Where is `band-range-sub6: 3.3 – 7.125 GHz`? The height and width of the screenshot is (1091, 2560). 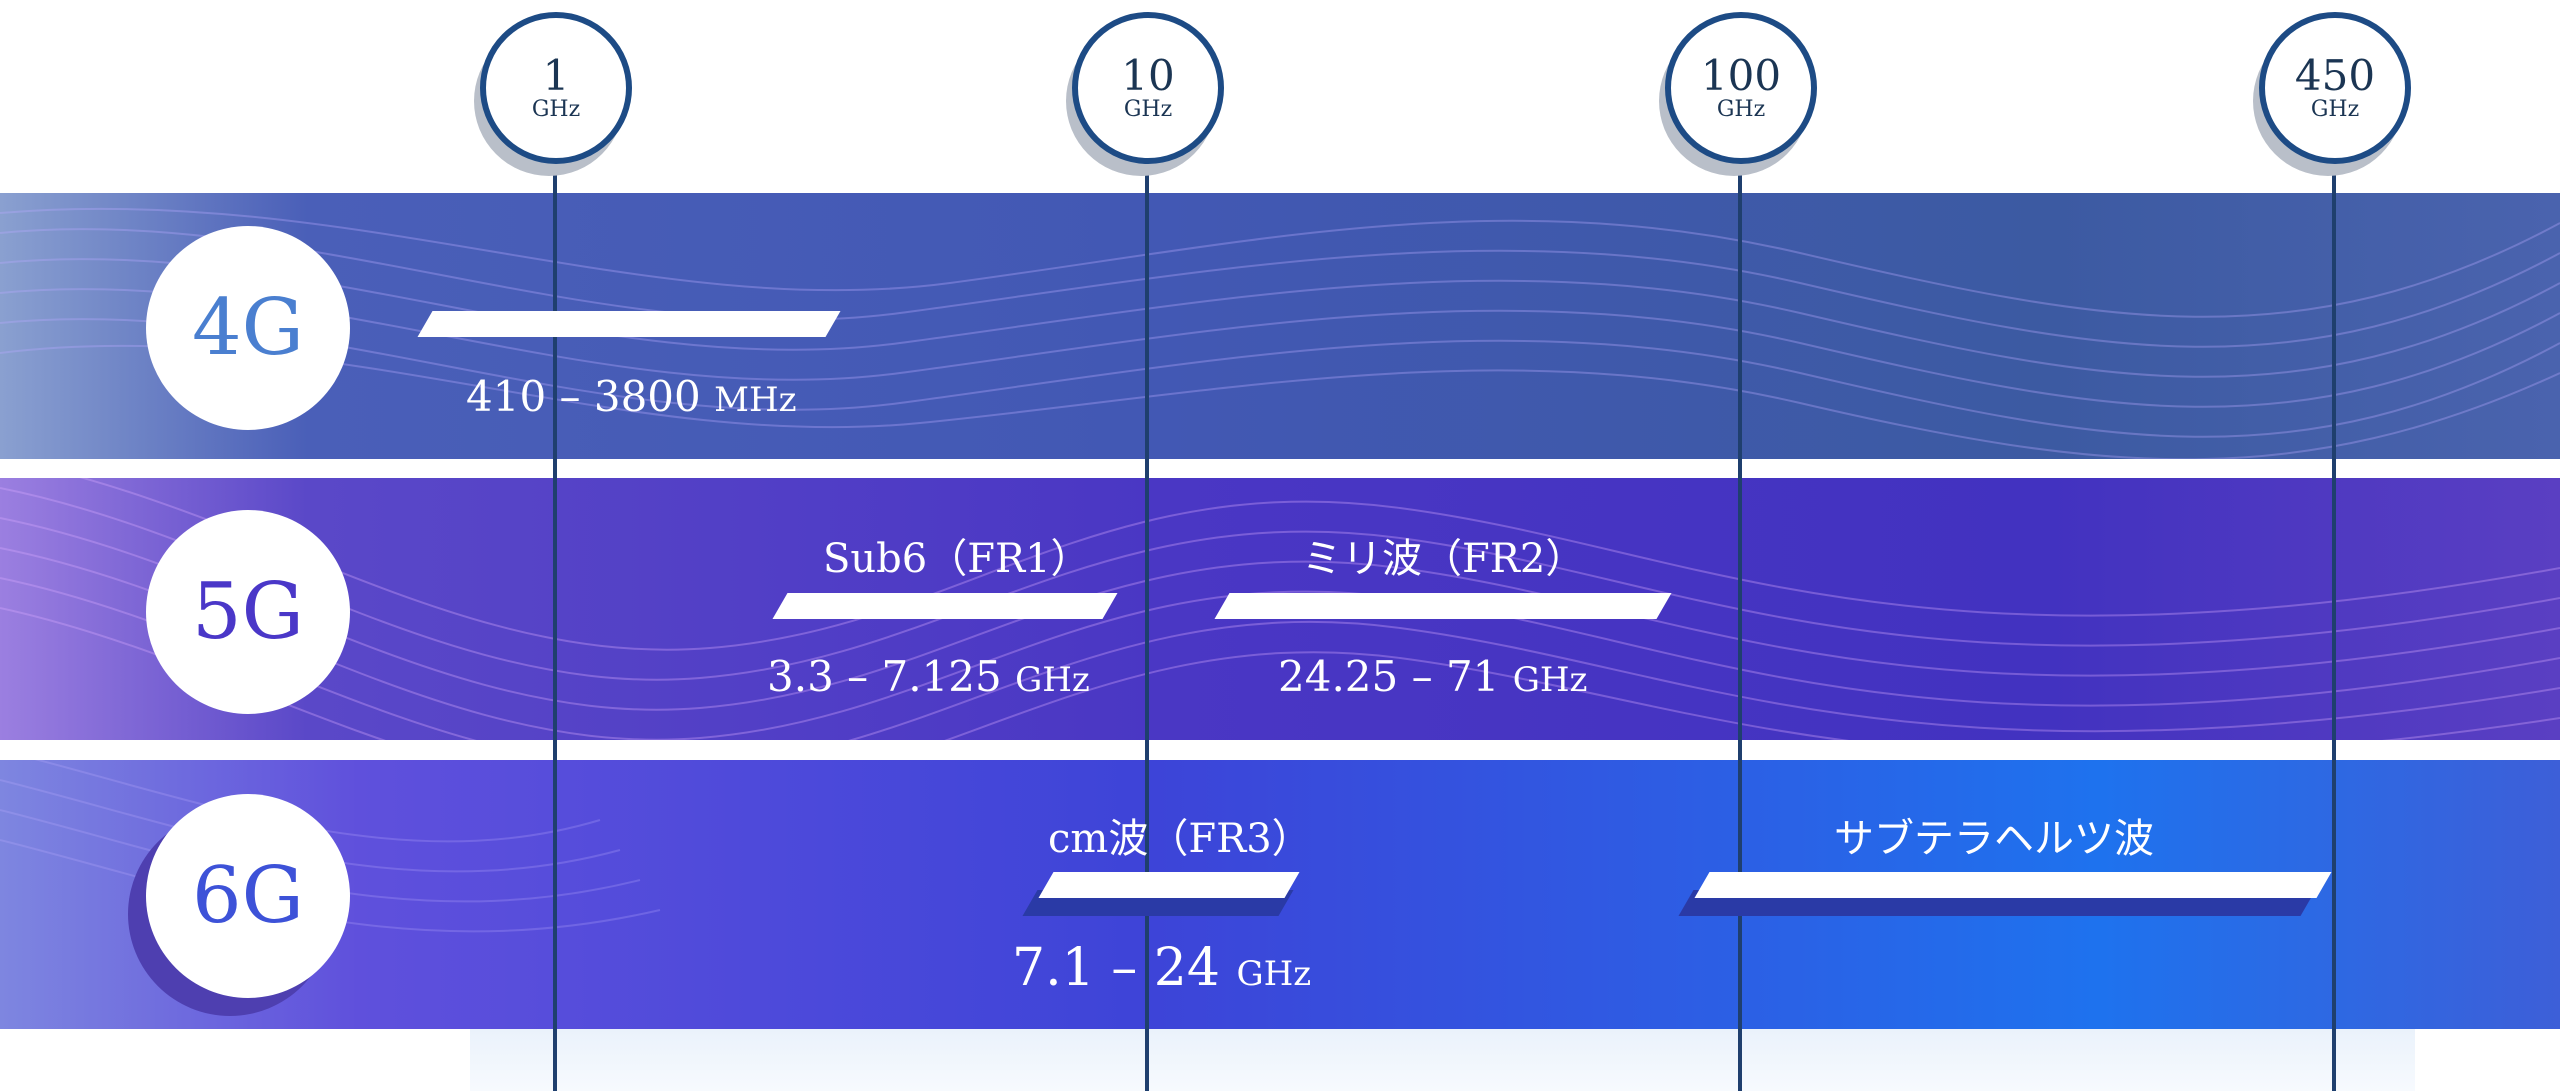
band-range-sub6: 3.3 – 7.125 GHz is located at coordinates (928, 676).